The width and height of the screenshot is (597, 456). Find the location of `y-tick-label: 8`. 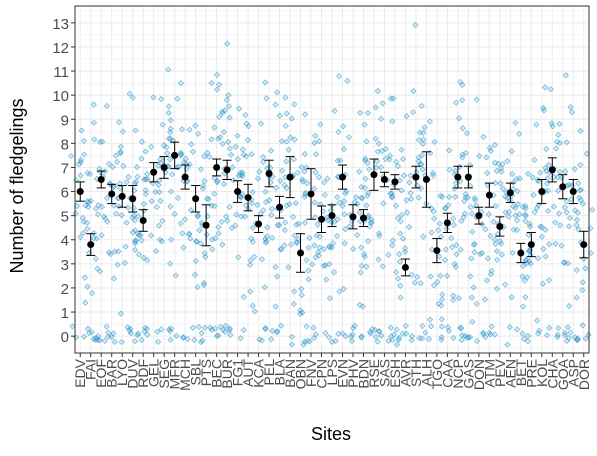

y-tick-label: 8 is located at coordinates (65, 144).